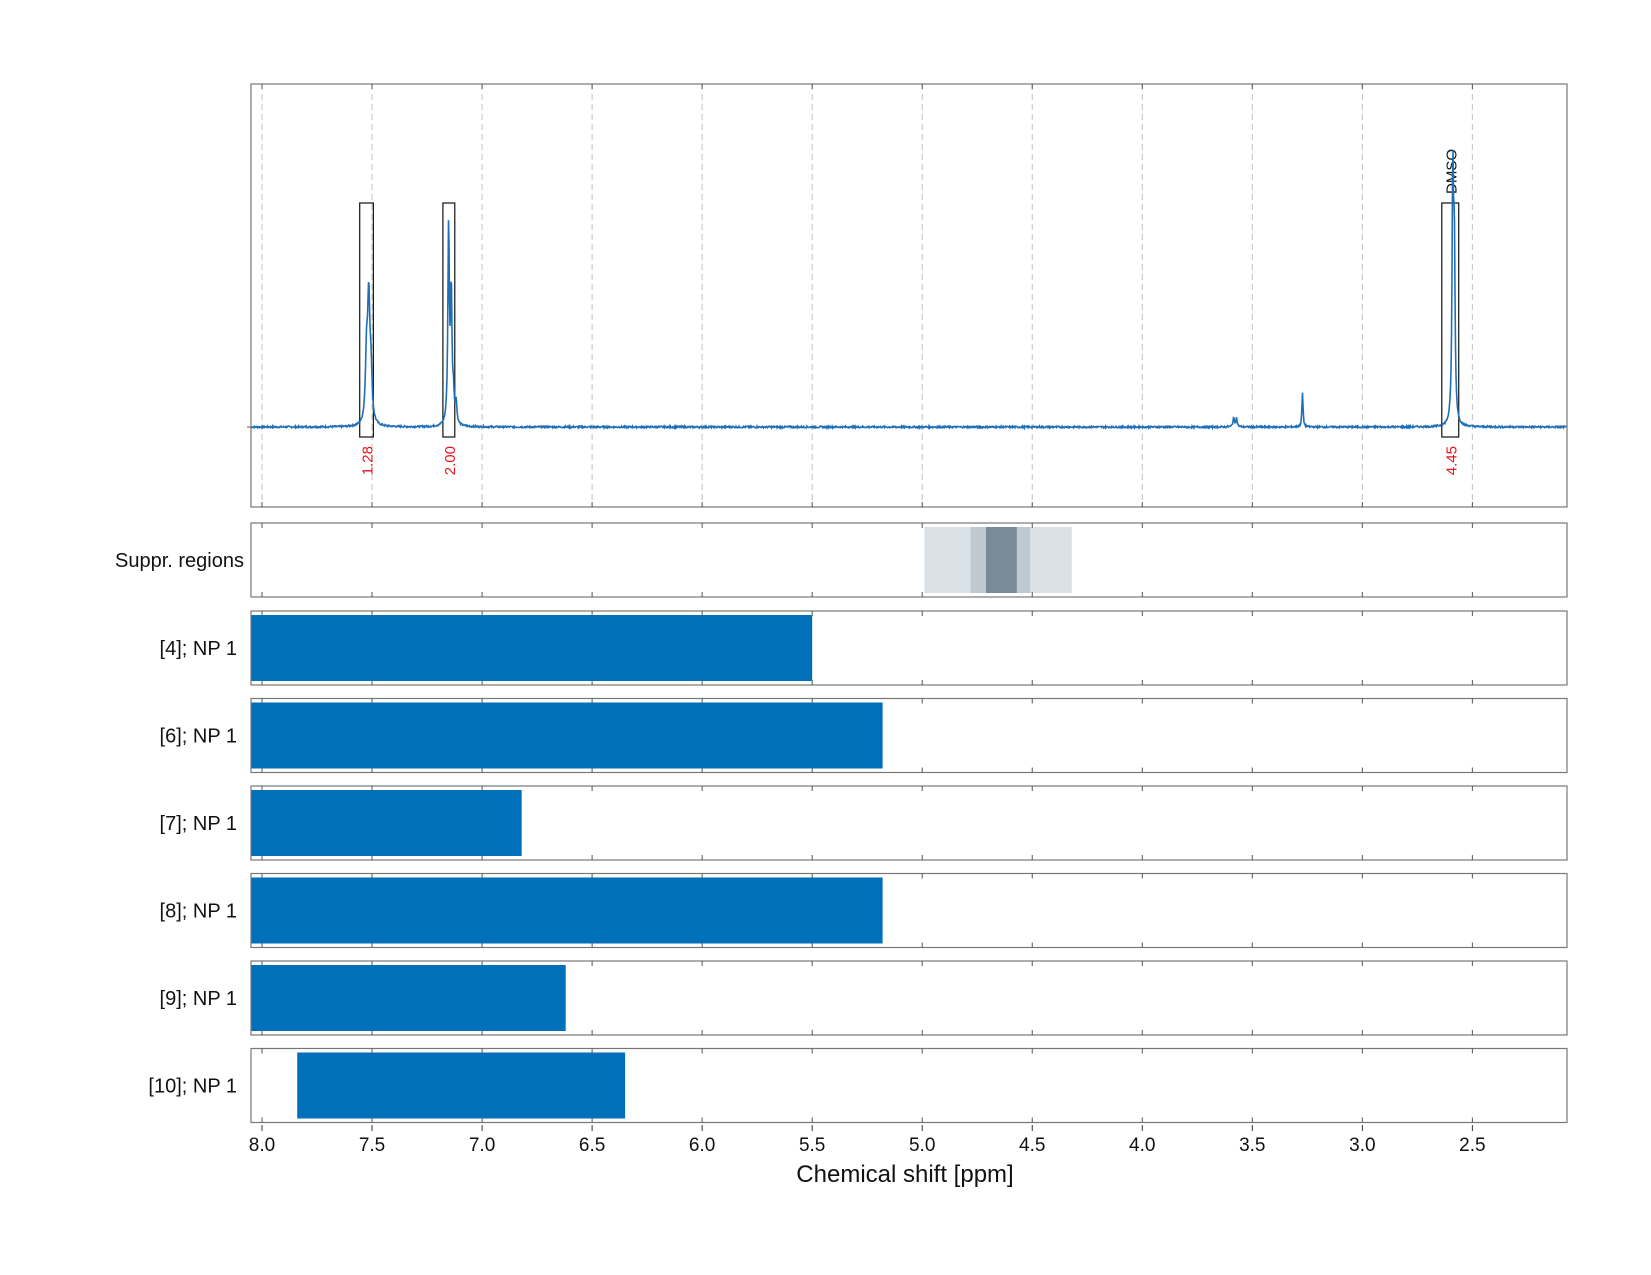 This screenshot has height=1275, width=1651. What do you see at coordinates (1142, 1145) in the screenshot?
I see `x-tick-label: 4.0` at bounding box center [1142, 1145].